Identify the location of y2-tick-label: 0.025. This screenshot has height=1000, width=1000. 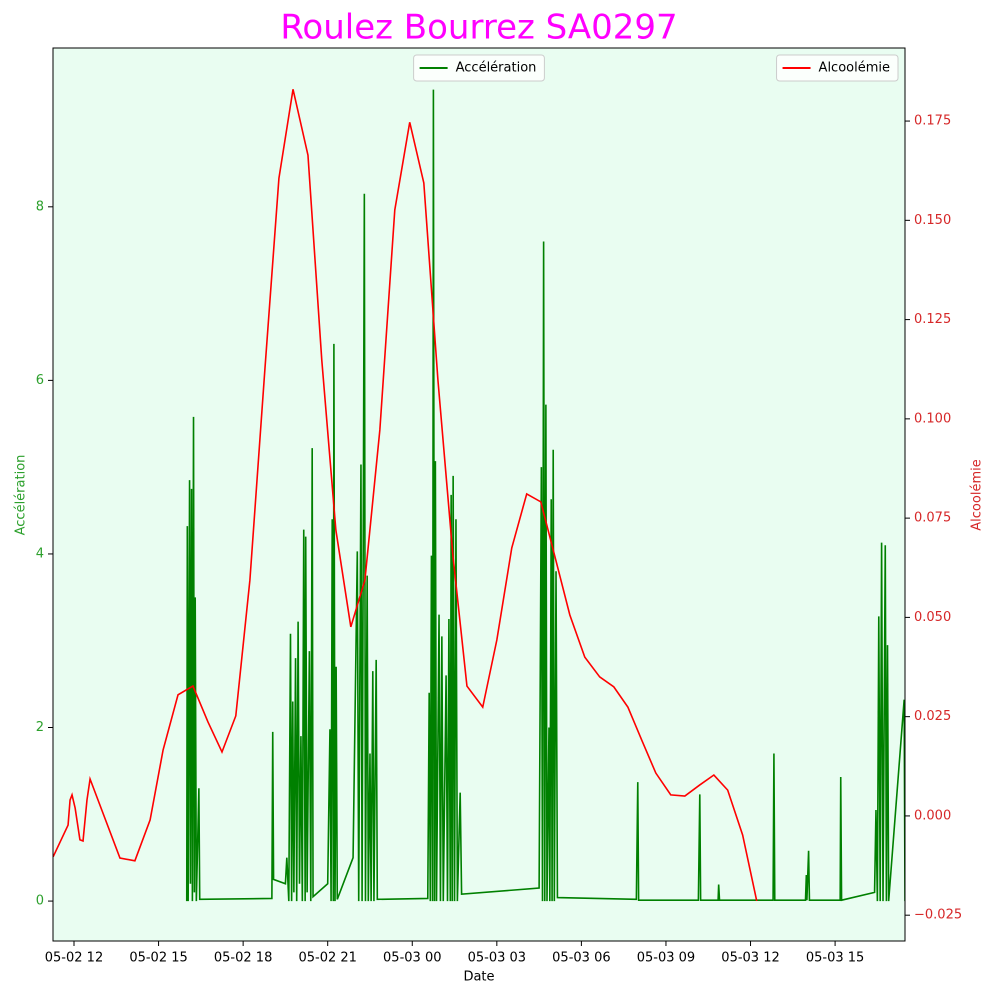
(932, 716).